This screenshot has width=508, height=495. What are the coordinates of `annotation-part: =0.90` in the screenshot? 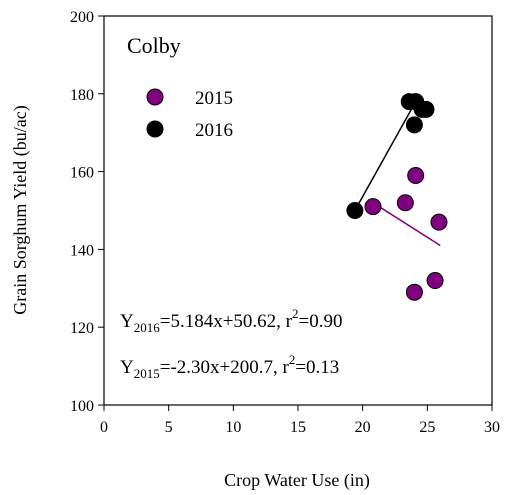 It's located at (321, 321).